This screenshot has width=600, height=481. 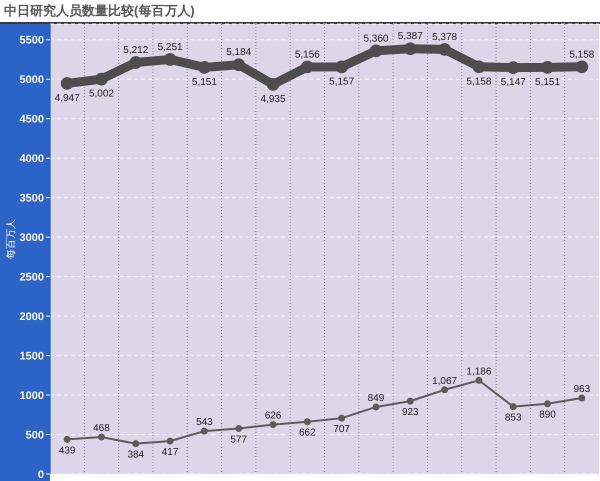 What do you see at coordinates (479, 372) in the screenshot?
I see `data-label: 1,186` at bounding box center [479, 372].